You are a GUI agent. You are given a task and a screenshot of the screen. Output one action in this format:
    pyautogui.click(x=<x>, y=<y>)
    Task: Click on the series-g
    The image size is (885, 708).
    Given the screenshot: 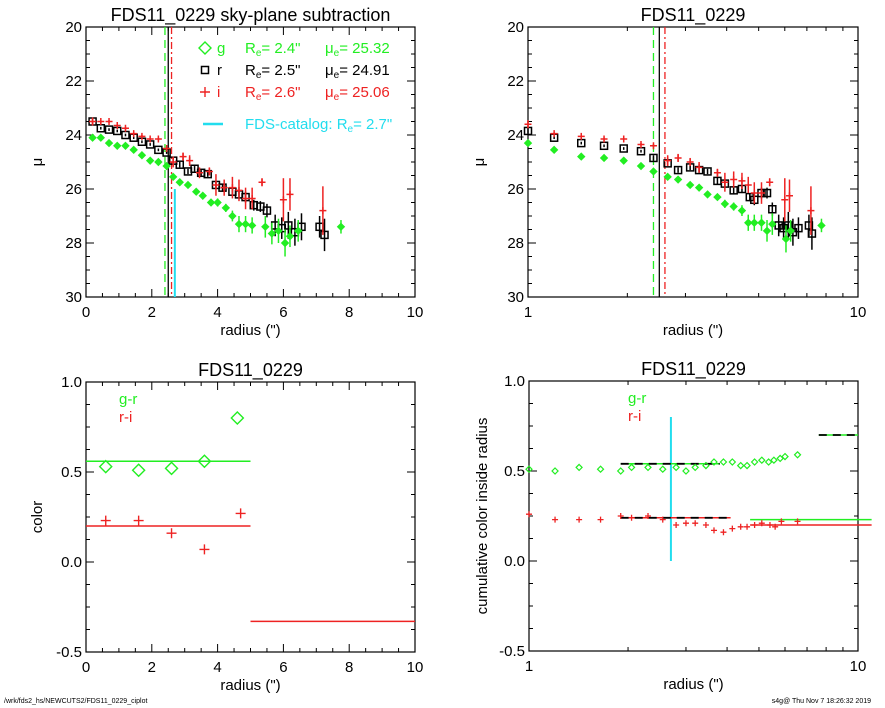 What is the action you would take?
    pyautogui.click(x=674, y=195)
    